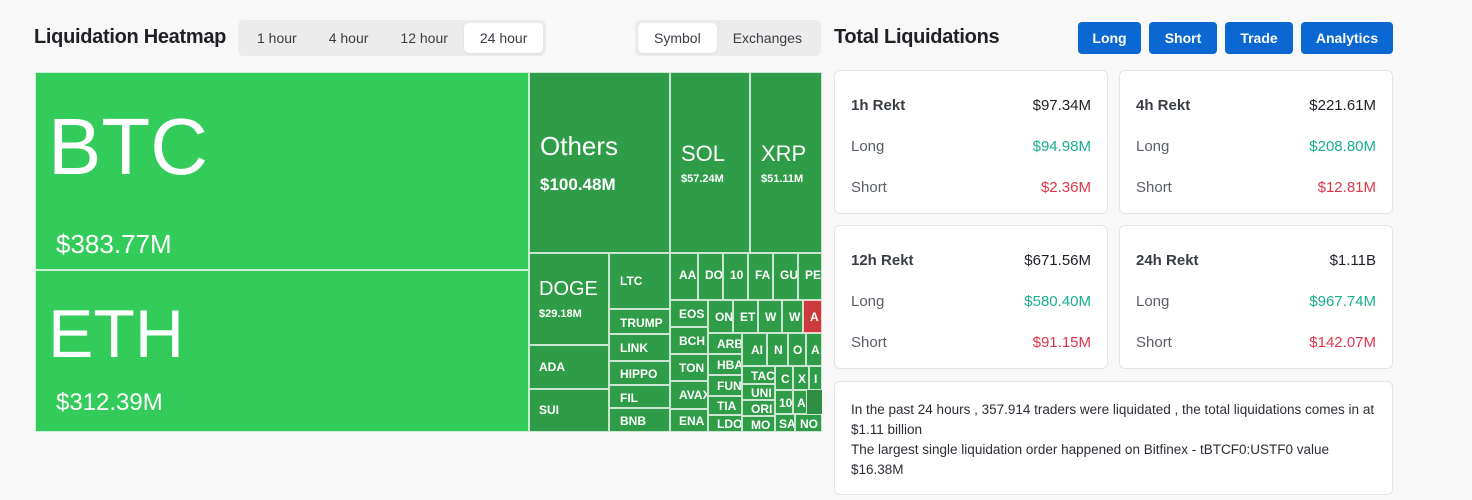 The image size is (1472, 500). I want to click on heatmap-tile-ai: AI, so click(754, 349).